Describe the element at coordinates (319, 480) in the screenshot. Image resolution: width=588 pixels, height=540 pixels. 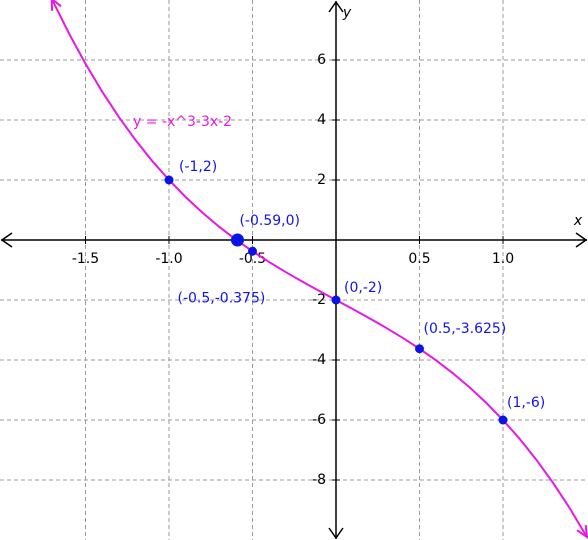
I see `y-tick-label: -8` at that location.